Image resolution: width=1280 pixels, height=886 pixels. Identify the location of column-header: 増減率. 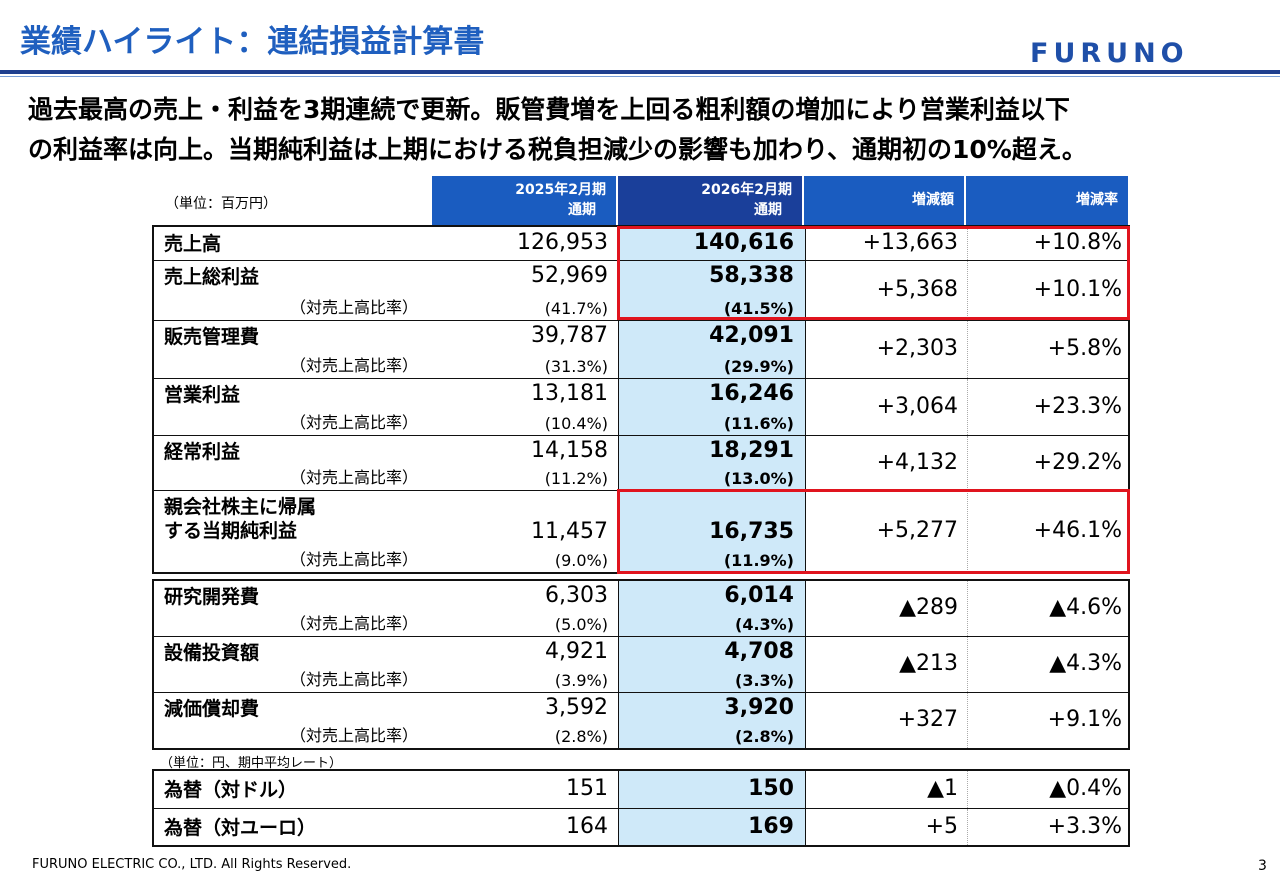
(1047, 200).